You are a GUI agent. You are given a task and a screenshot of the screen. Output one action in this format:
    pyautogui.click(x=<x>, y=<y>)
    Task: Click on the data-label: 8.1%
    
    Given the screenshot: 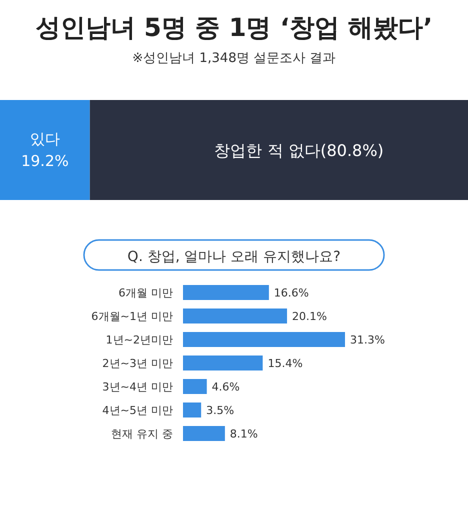 What is the action you would take?
    pyautogui.click(x=244, y=434)
    